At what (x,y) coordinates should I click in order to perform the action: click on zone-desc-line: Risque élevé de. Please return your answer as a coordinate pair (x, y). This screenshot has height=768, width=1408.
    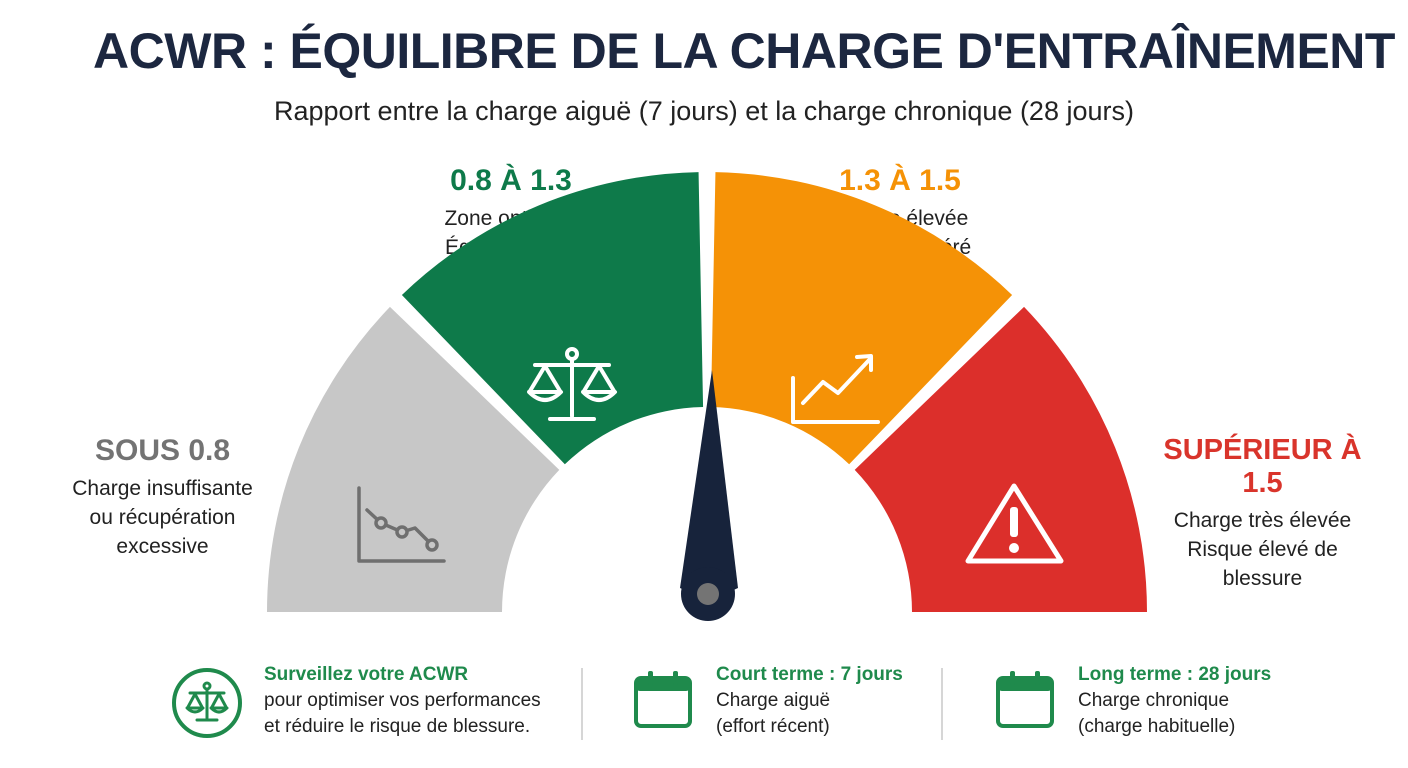
    Looking at the image, I should click on (1262, 549).